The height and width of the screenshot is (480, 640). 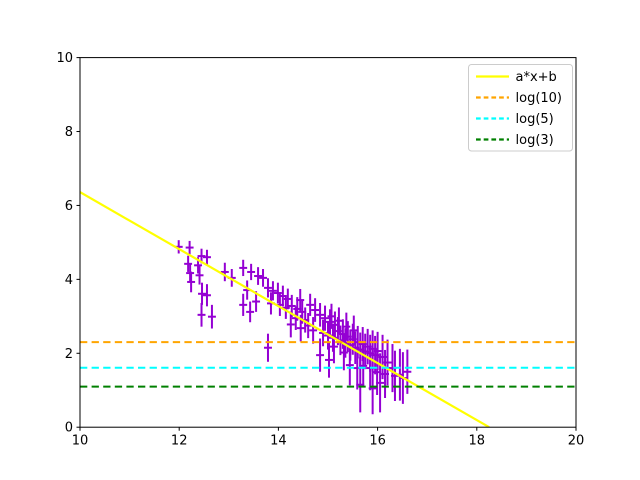 What do you see at coordinates (477, 441) in the screenshot?
I see `x-tick-label: 18` at bounding box center [477, 441].